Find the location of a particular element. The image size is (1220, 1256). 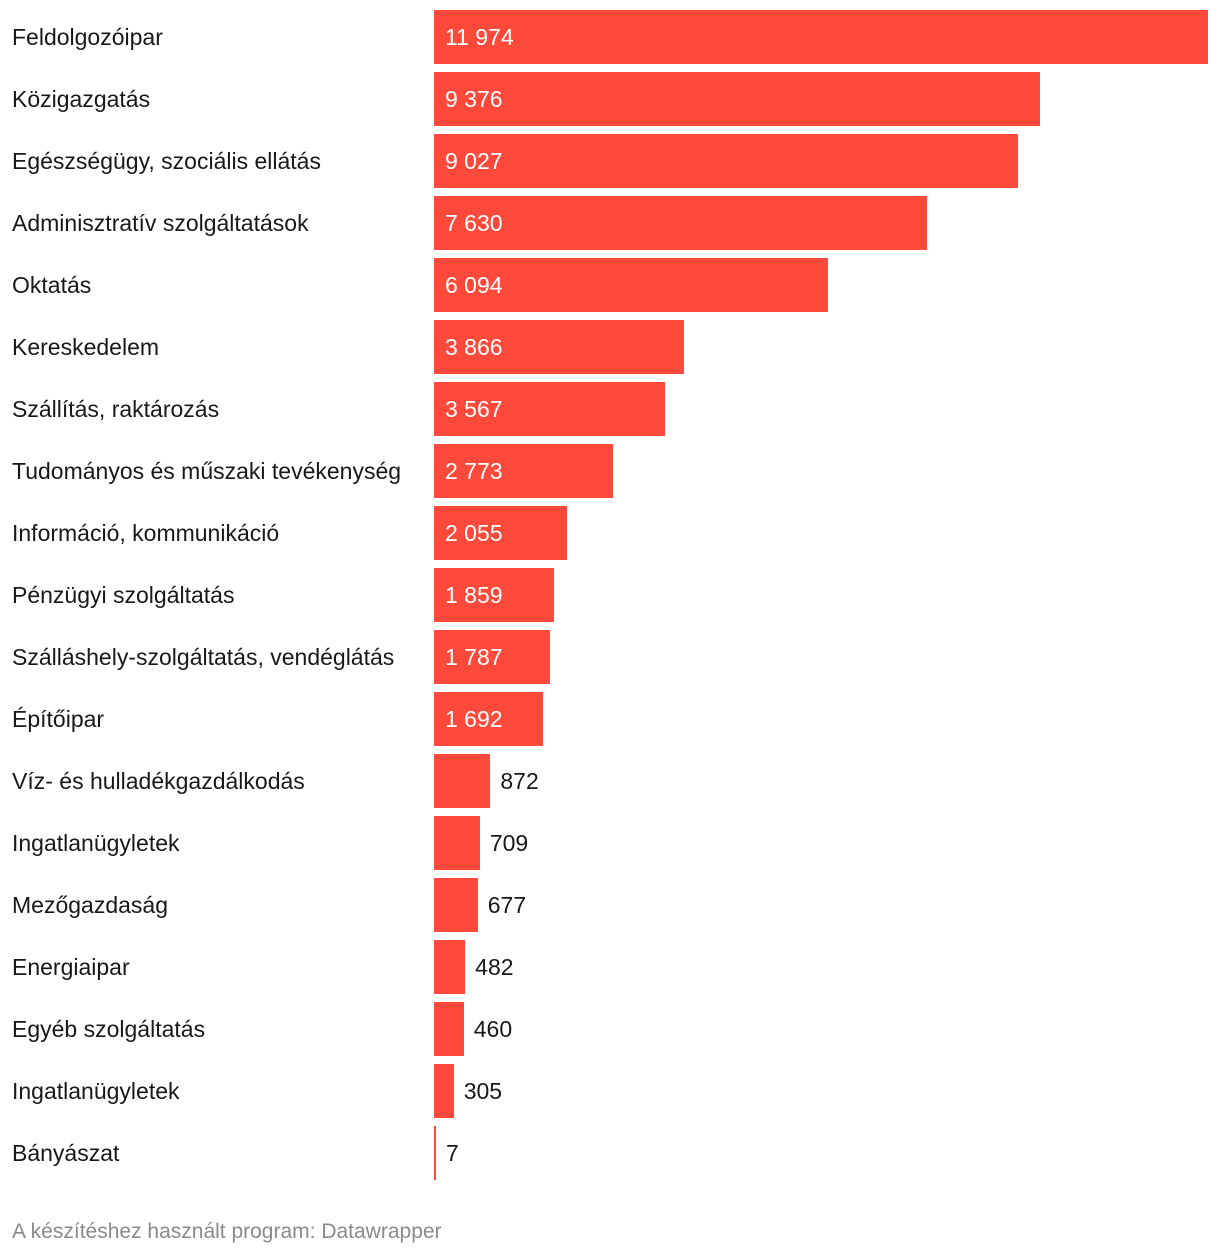

value-label: 2 773 is located at coordinates (474, 471).